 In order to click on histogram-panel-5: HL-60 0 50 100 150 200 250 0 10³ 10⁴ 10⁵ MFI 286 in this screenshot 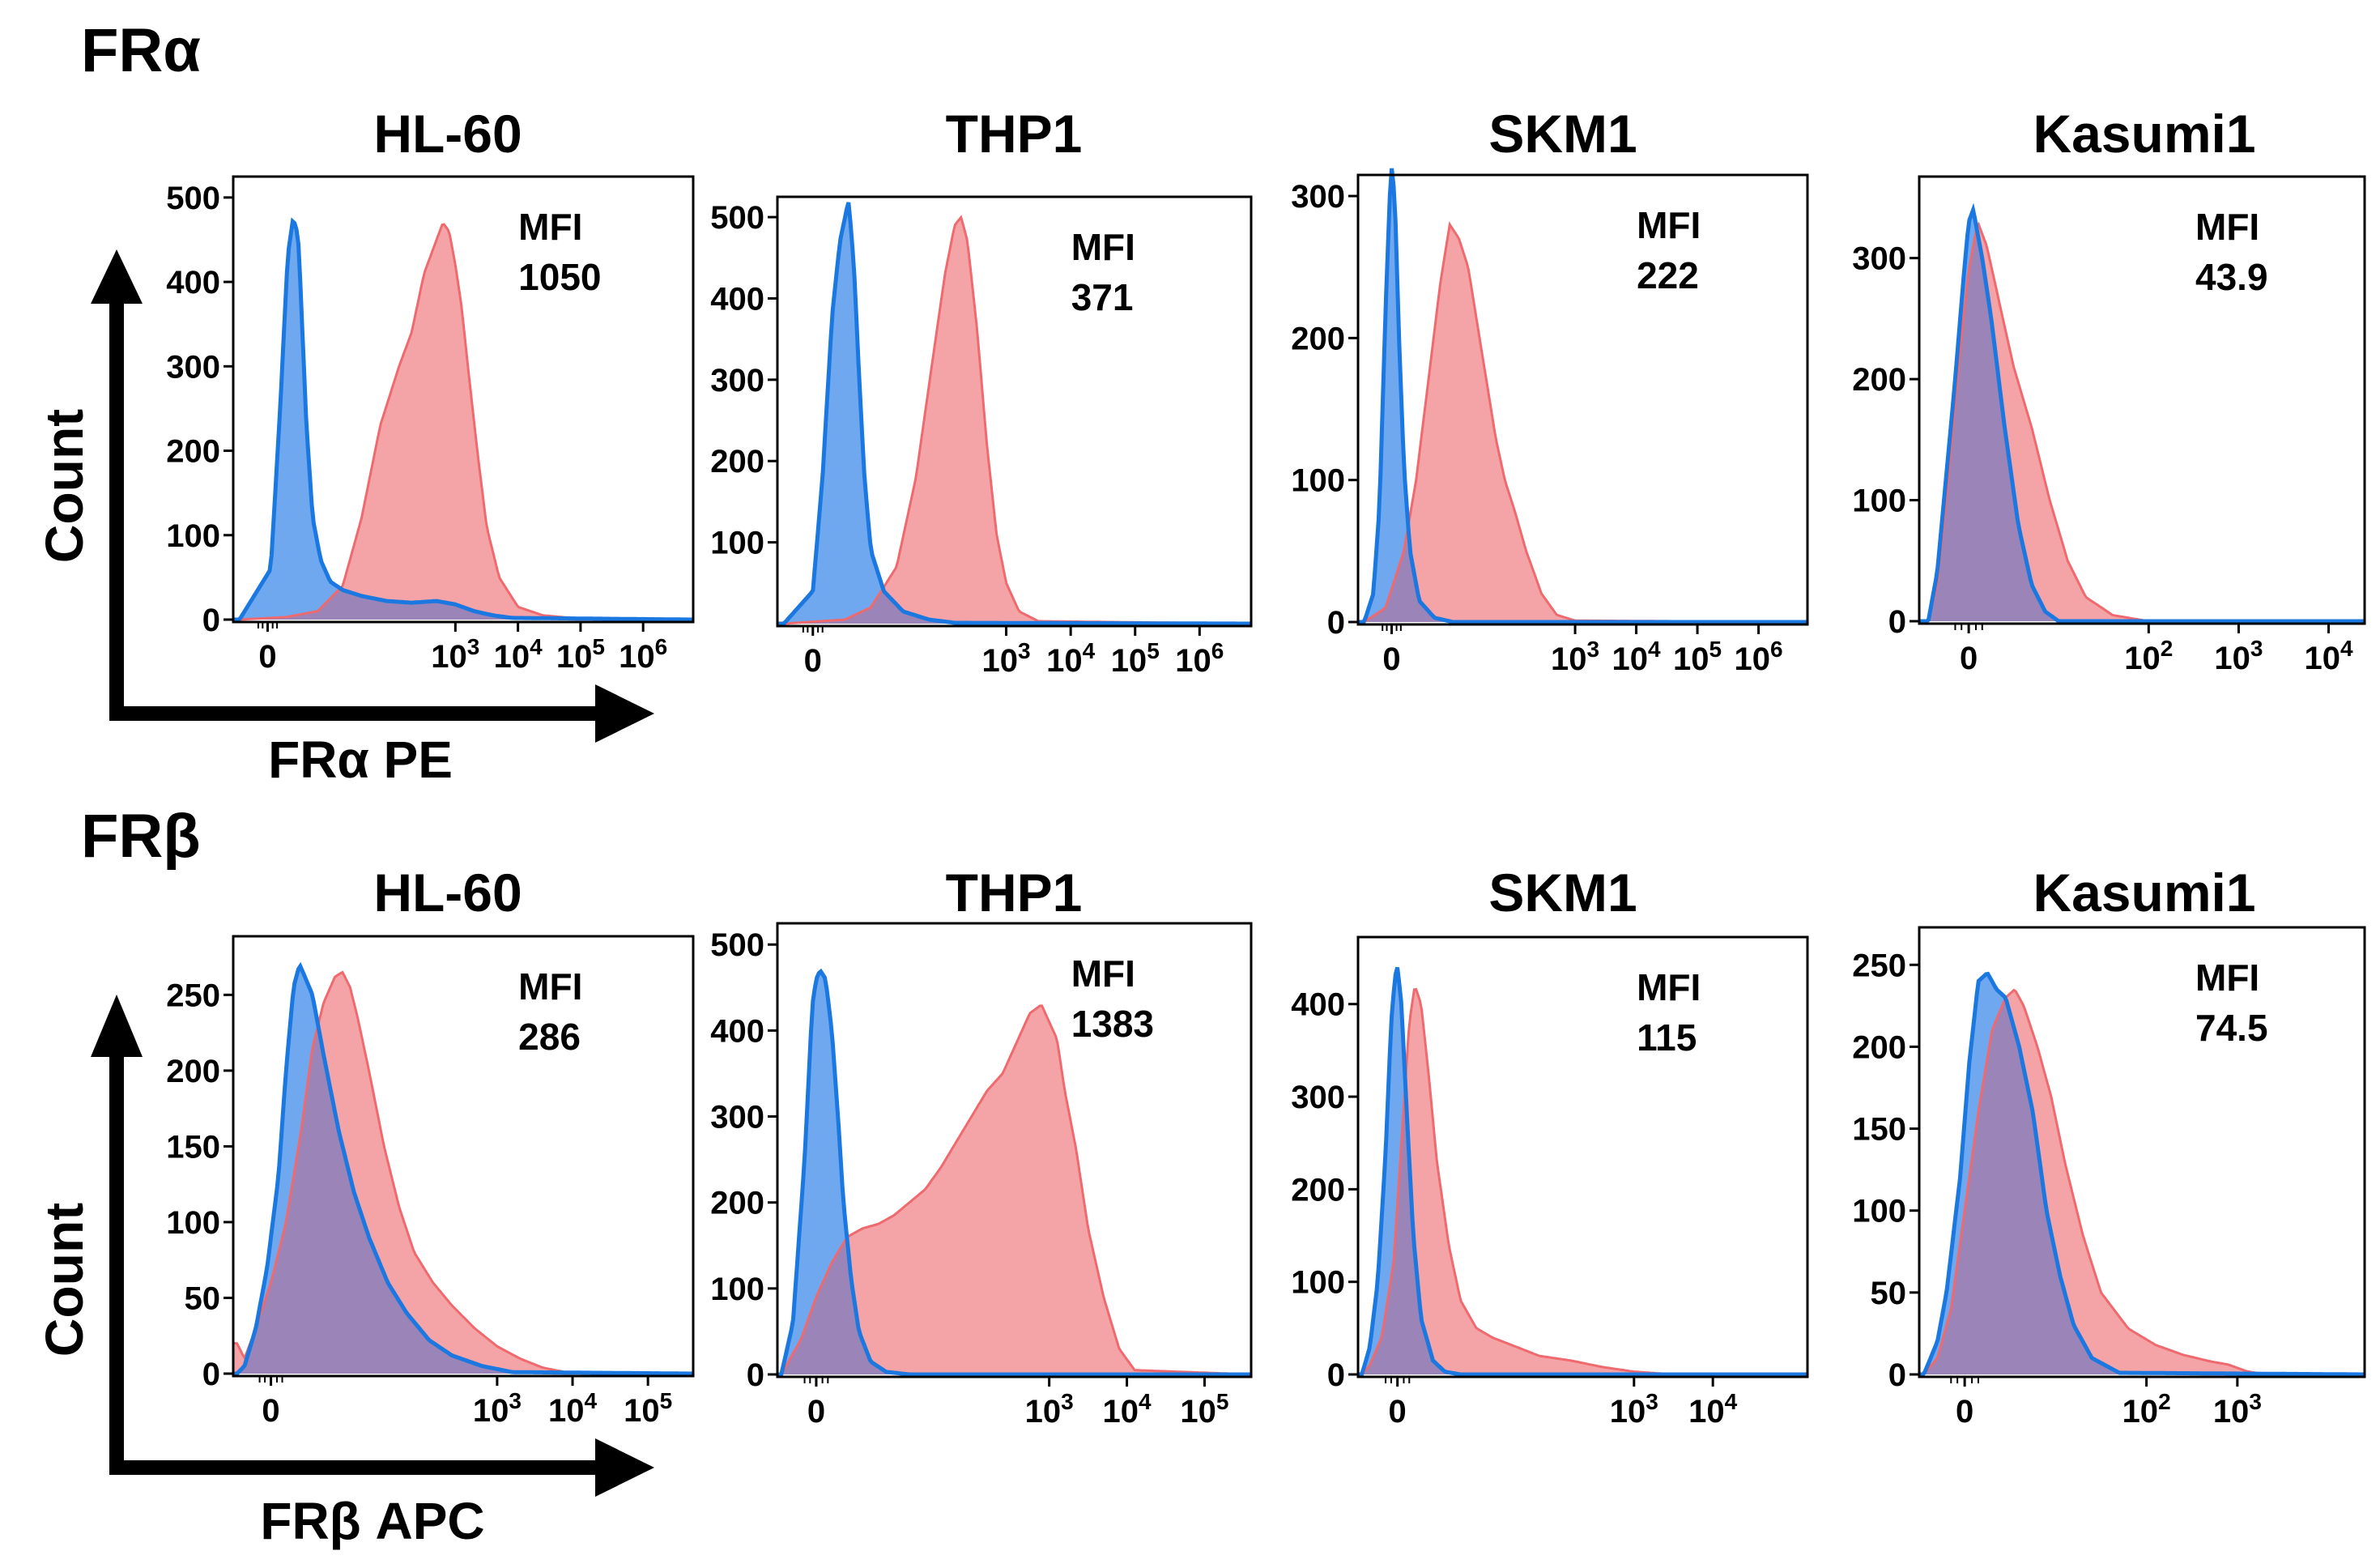, I will do `click(430, 1146)`.